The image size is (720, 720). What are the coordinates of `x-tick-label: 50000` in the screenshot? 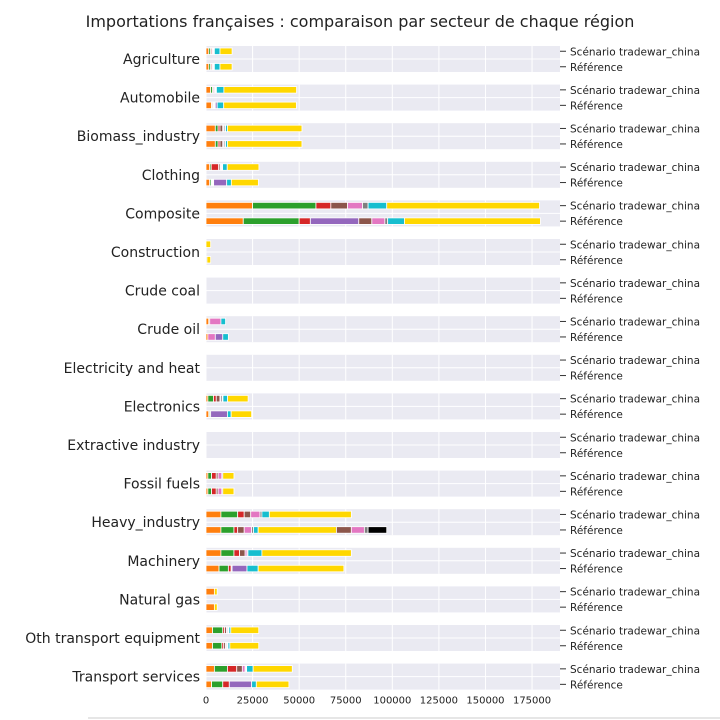 It's located at (299, 701).